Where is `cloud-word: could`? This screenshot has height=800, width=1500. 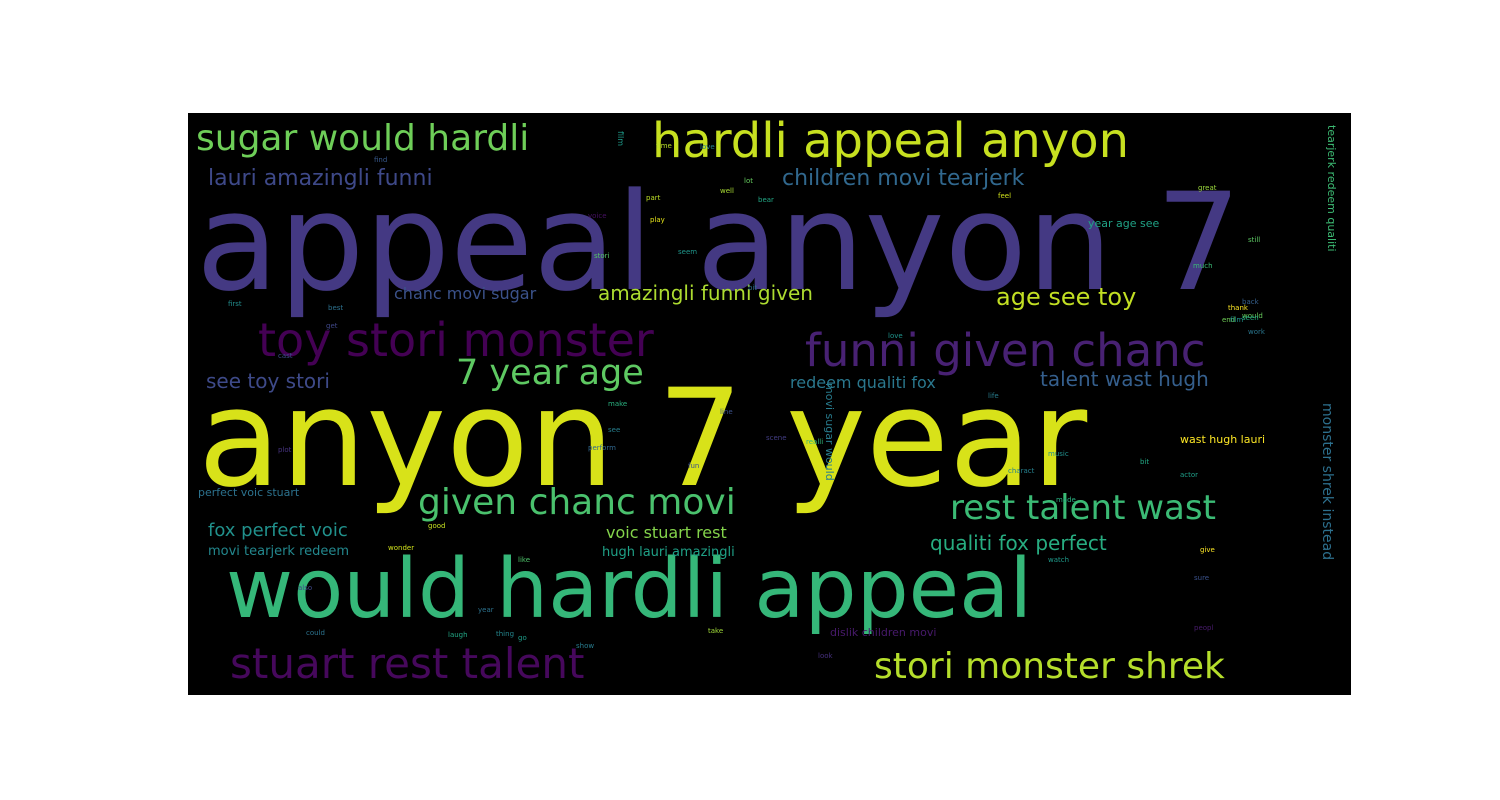 cloud-word: could is located at coordinates (315, 633).